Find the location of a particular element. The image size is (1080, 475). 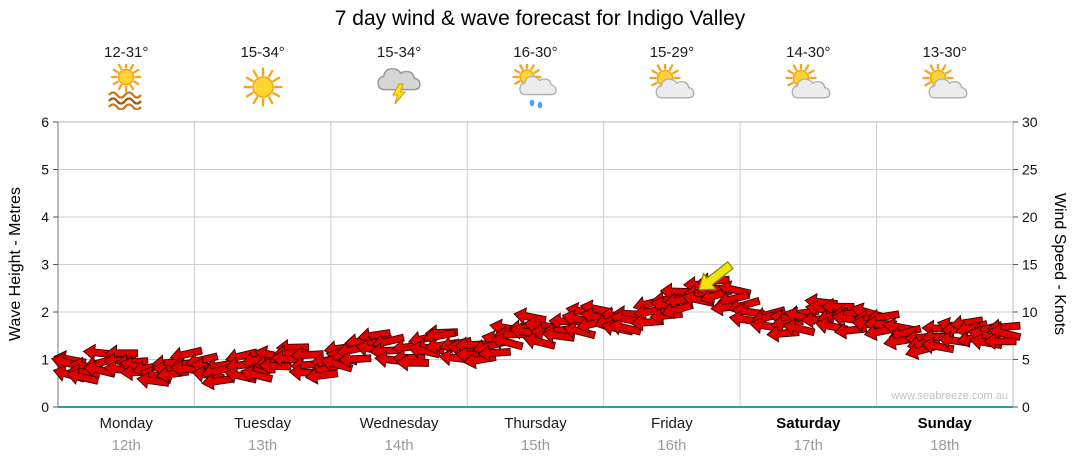

svg-text: 15 is located at coordinates (1030, 265).